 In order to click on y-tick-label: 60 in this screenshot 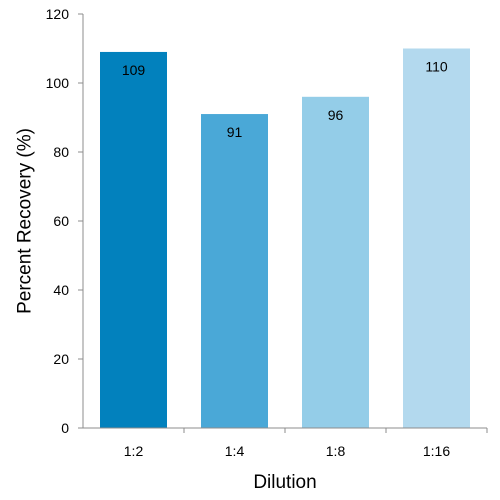, I will do `click(61, 221)`.